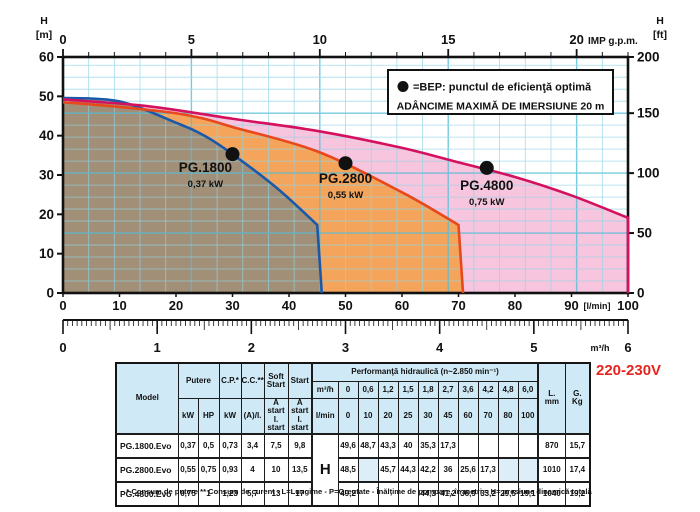 This screenshot has height=512, width=700. Describe the element at coordinates (628, 305) in the screenshot. I see `svg-text: 100` at that location.